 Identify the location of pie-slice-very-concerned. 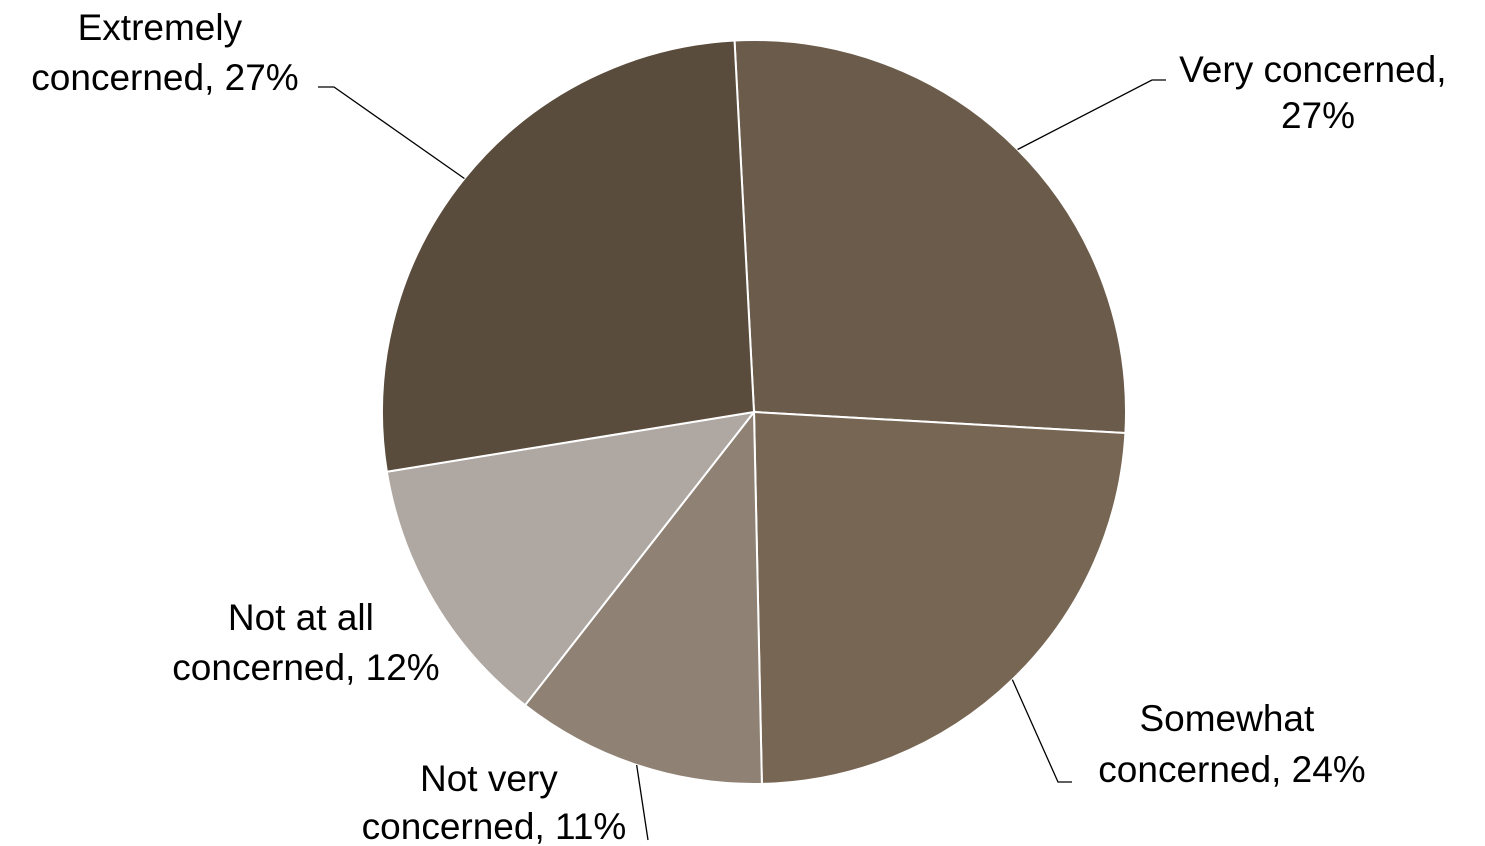
(930, 237).